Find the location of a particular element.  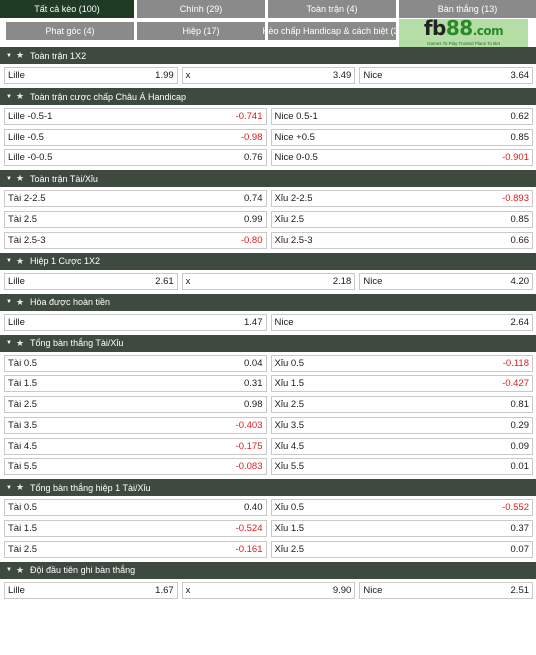

odds-button: Nice 0.5-1 0.62 is located at coordinates (401, 116).